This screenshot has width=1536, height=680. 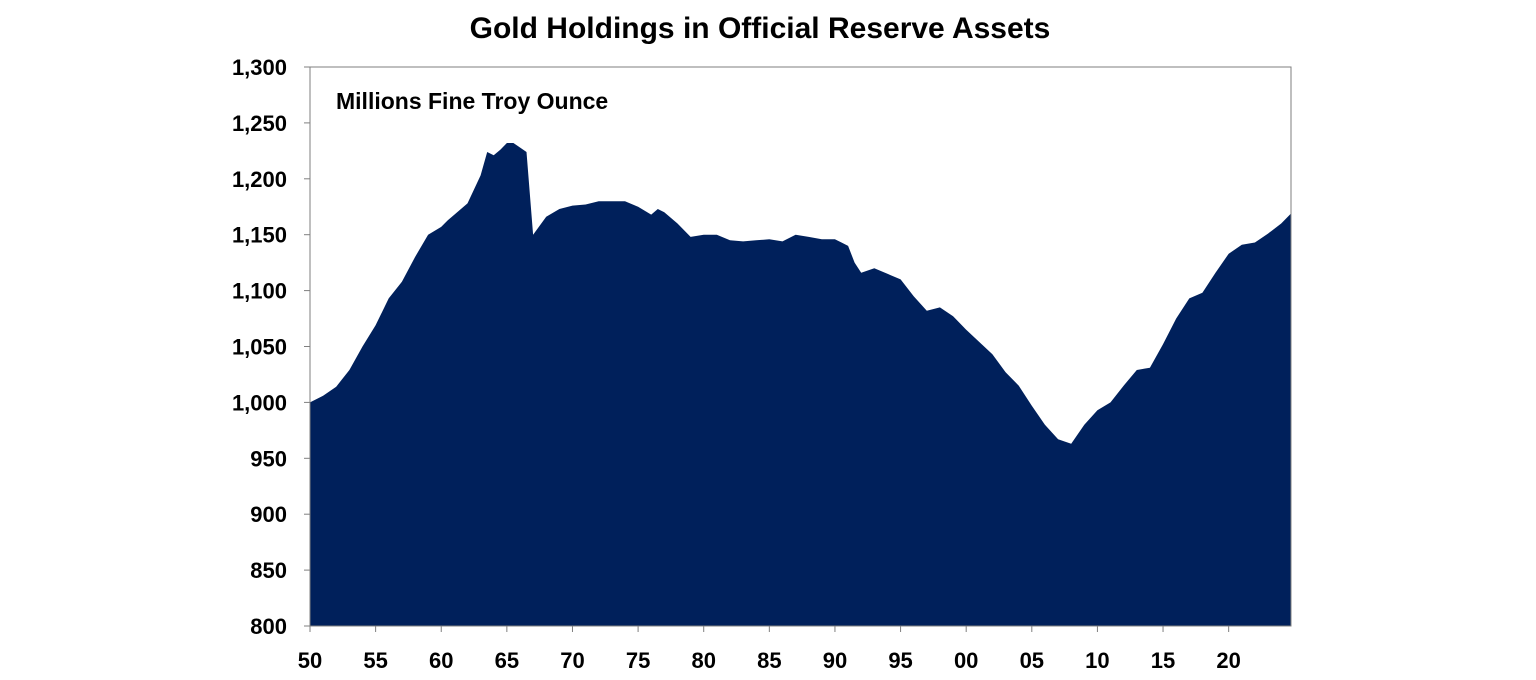 I want to click on x-tick-label: 15, so click(x=1163, y=660).